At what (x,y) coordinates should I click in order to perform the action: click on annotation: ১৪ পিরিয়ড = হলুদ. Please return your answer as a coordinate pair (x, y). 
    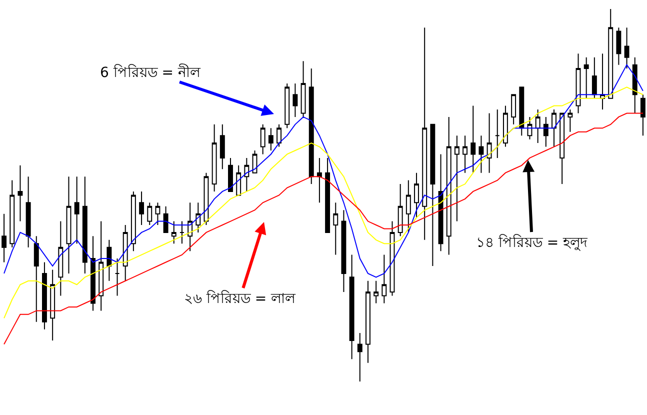
    Looking at the image, I should click on (532, 242).